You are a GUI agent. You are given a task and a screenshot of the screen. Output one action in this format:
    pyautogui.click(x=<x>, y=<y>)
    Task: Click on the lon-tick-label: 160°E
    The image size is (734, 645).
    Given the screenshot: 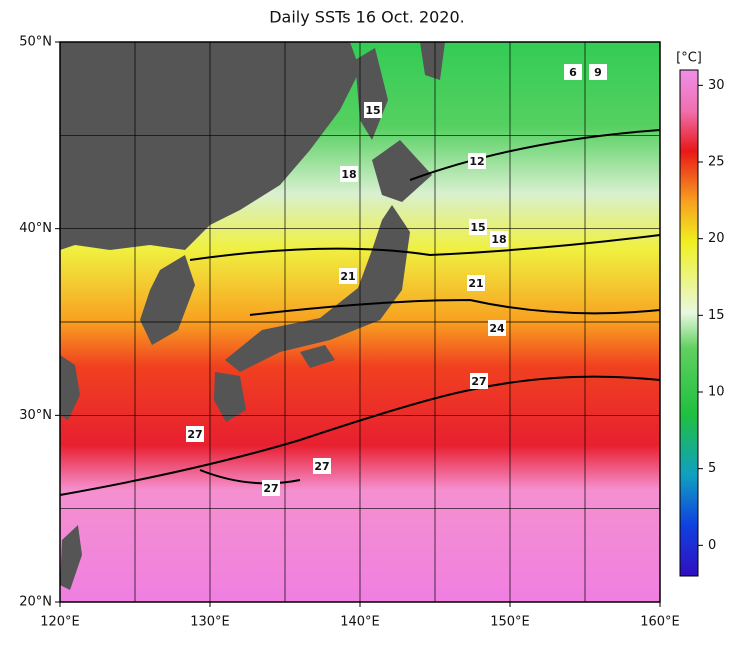 What is the action you would take?
    pyautogui.click(x=660, y=622)
    